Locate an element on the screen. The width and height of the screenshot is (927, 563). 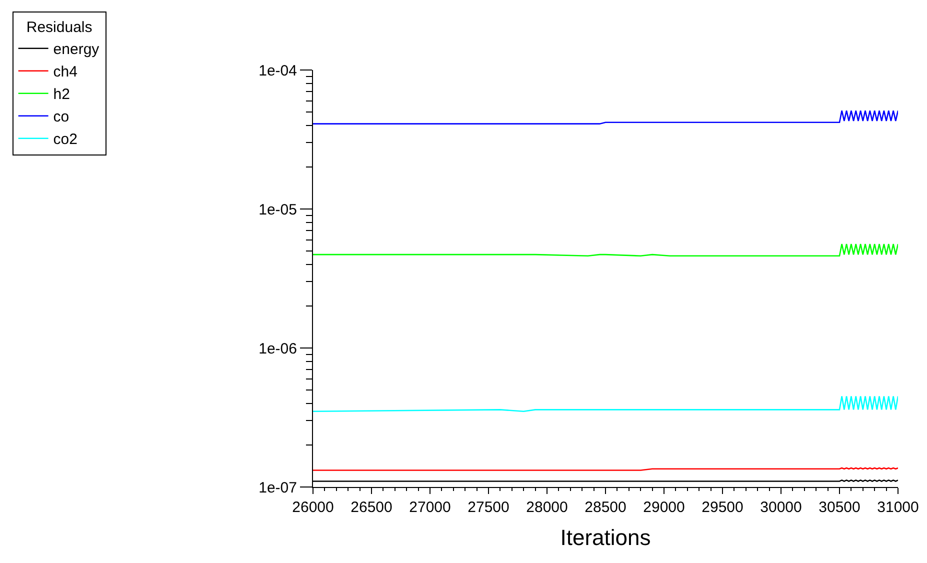
legend-title: Residuals is located at coordinates (59, 27).